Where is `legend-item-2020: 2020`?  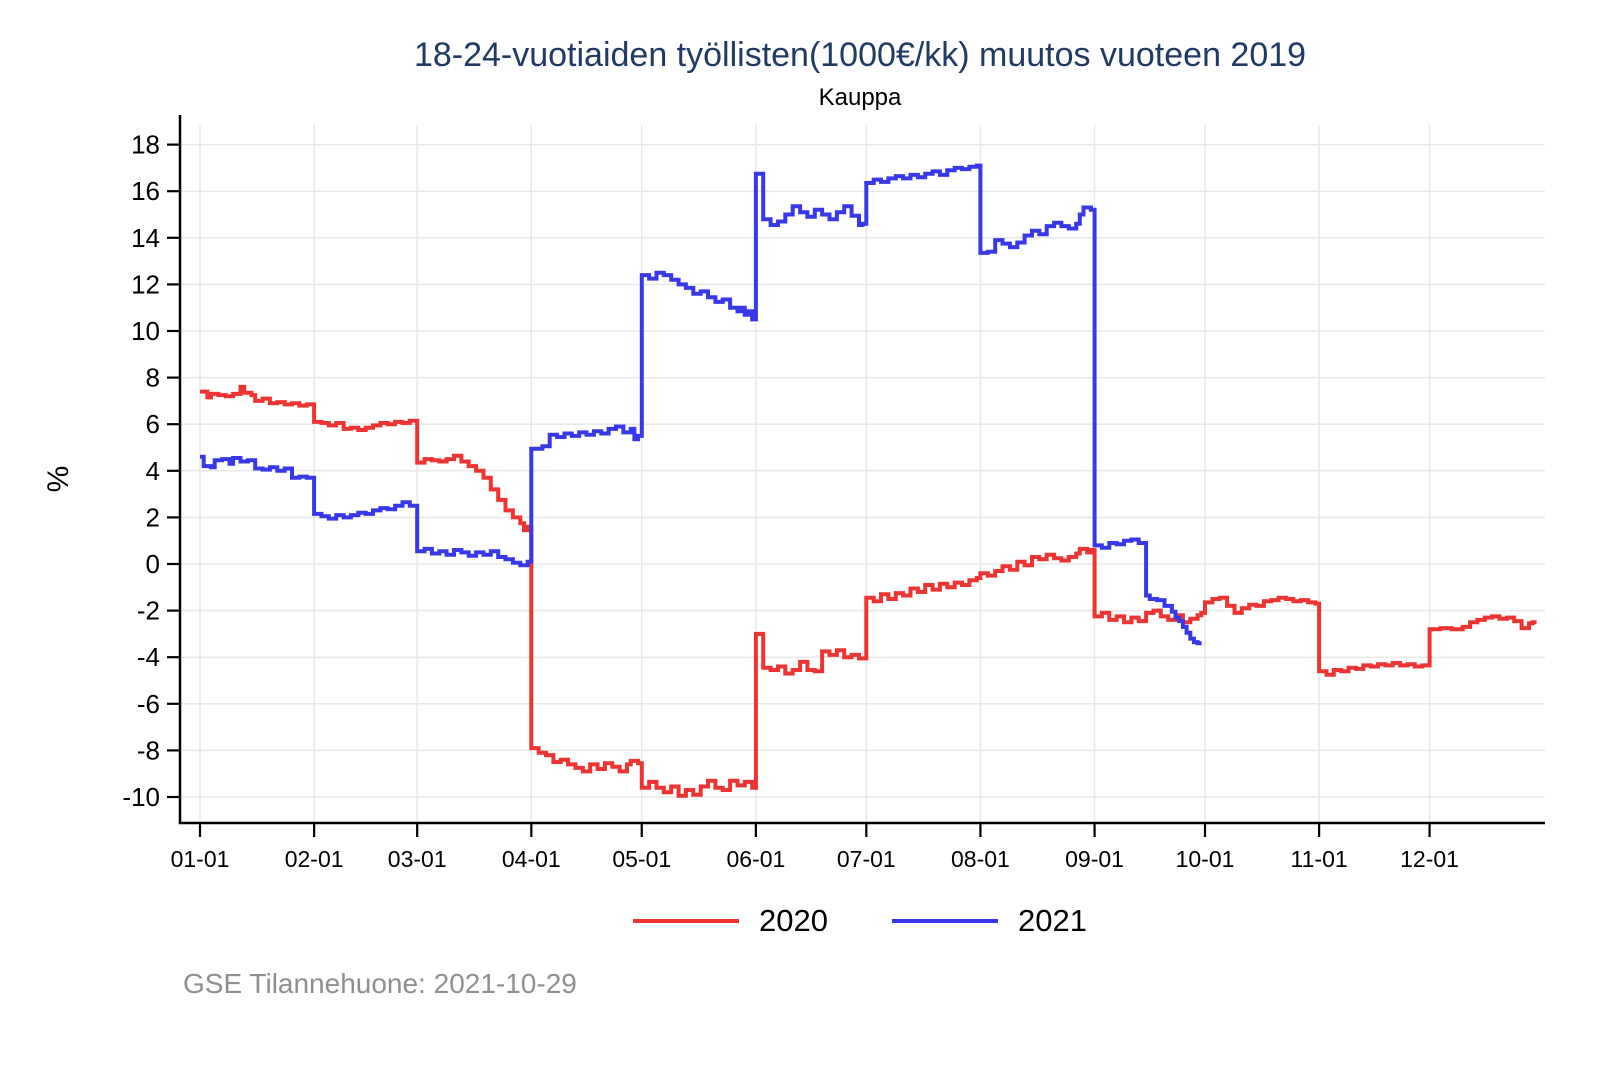
legend-item-2020: 2020 is located at coordinates (730, 921).